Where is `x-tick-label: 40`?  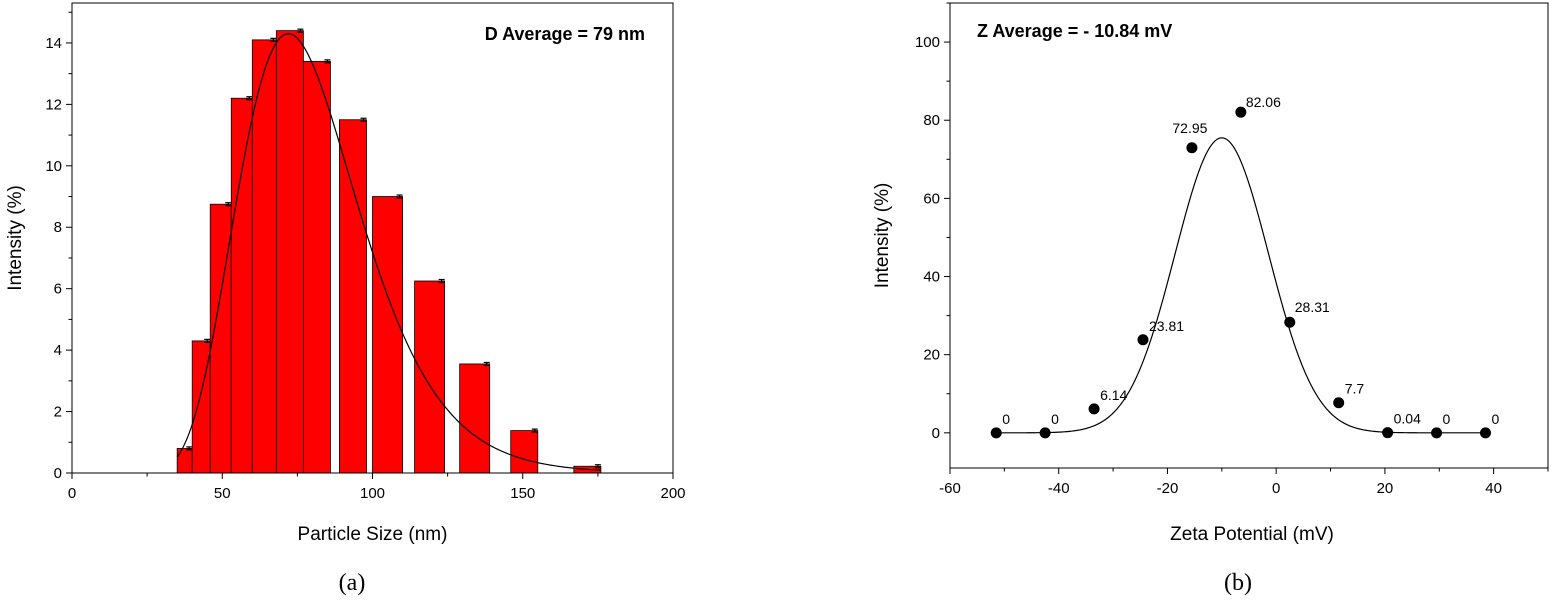
x-tick-label: 40 is located at coordinates (1493, 488).